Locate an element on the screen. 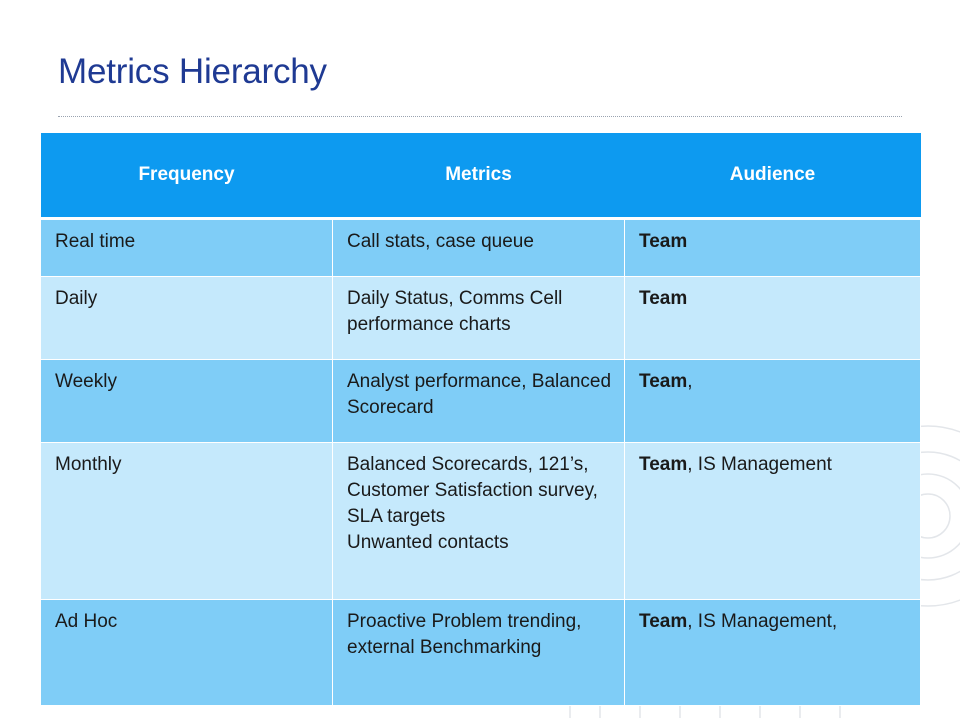  title-divider is located at coordinates (480, 116).